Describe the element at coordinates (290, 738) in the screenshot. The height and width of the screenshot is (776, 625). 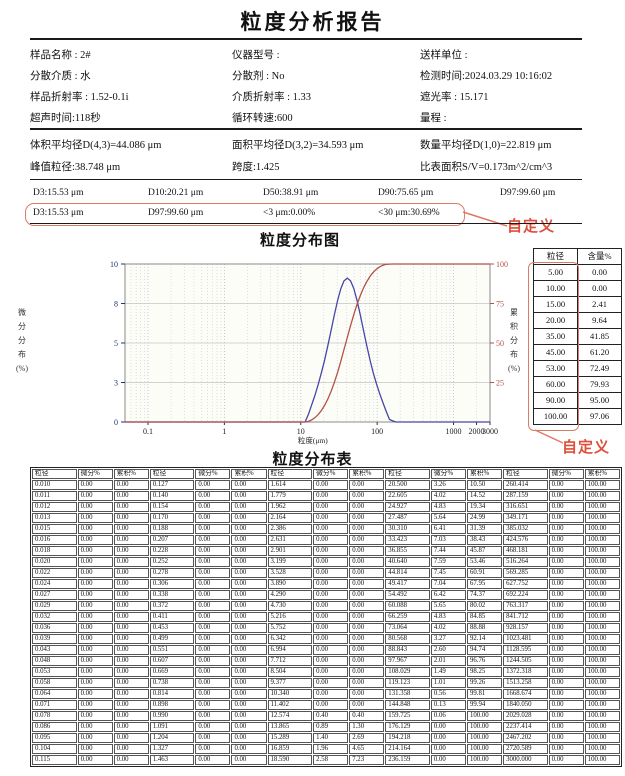
I see `table-cell: 15.289` at that location.